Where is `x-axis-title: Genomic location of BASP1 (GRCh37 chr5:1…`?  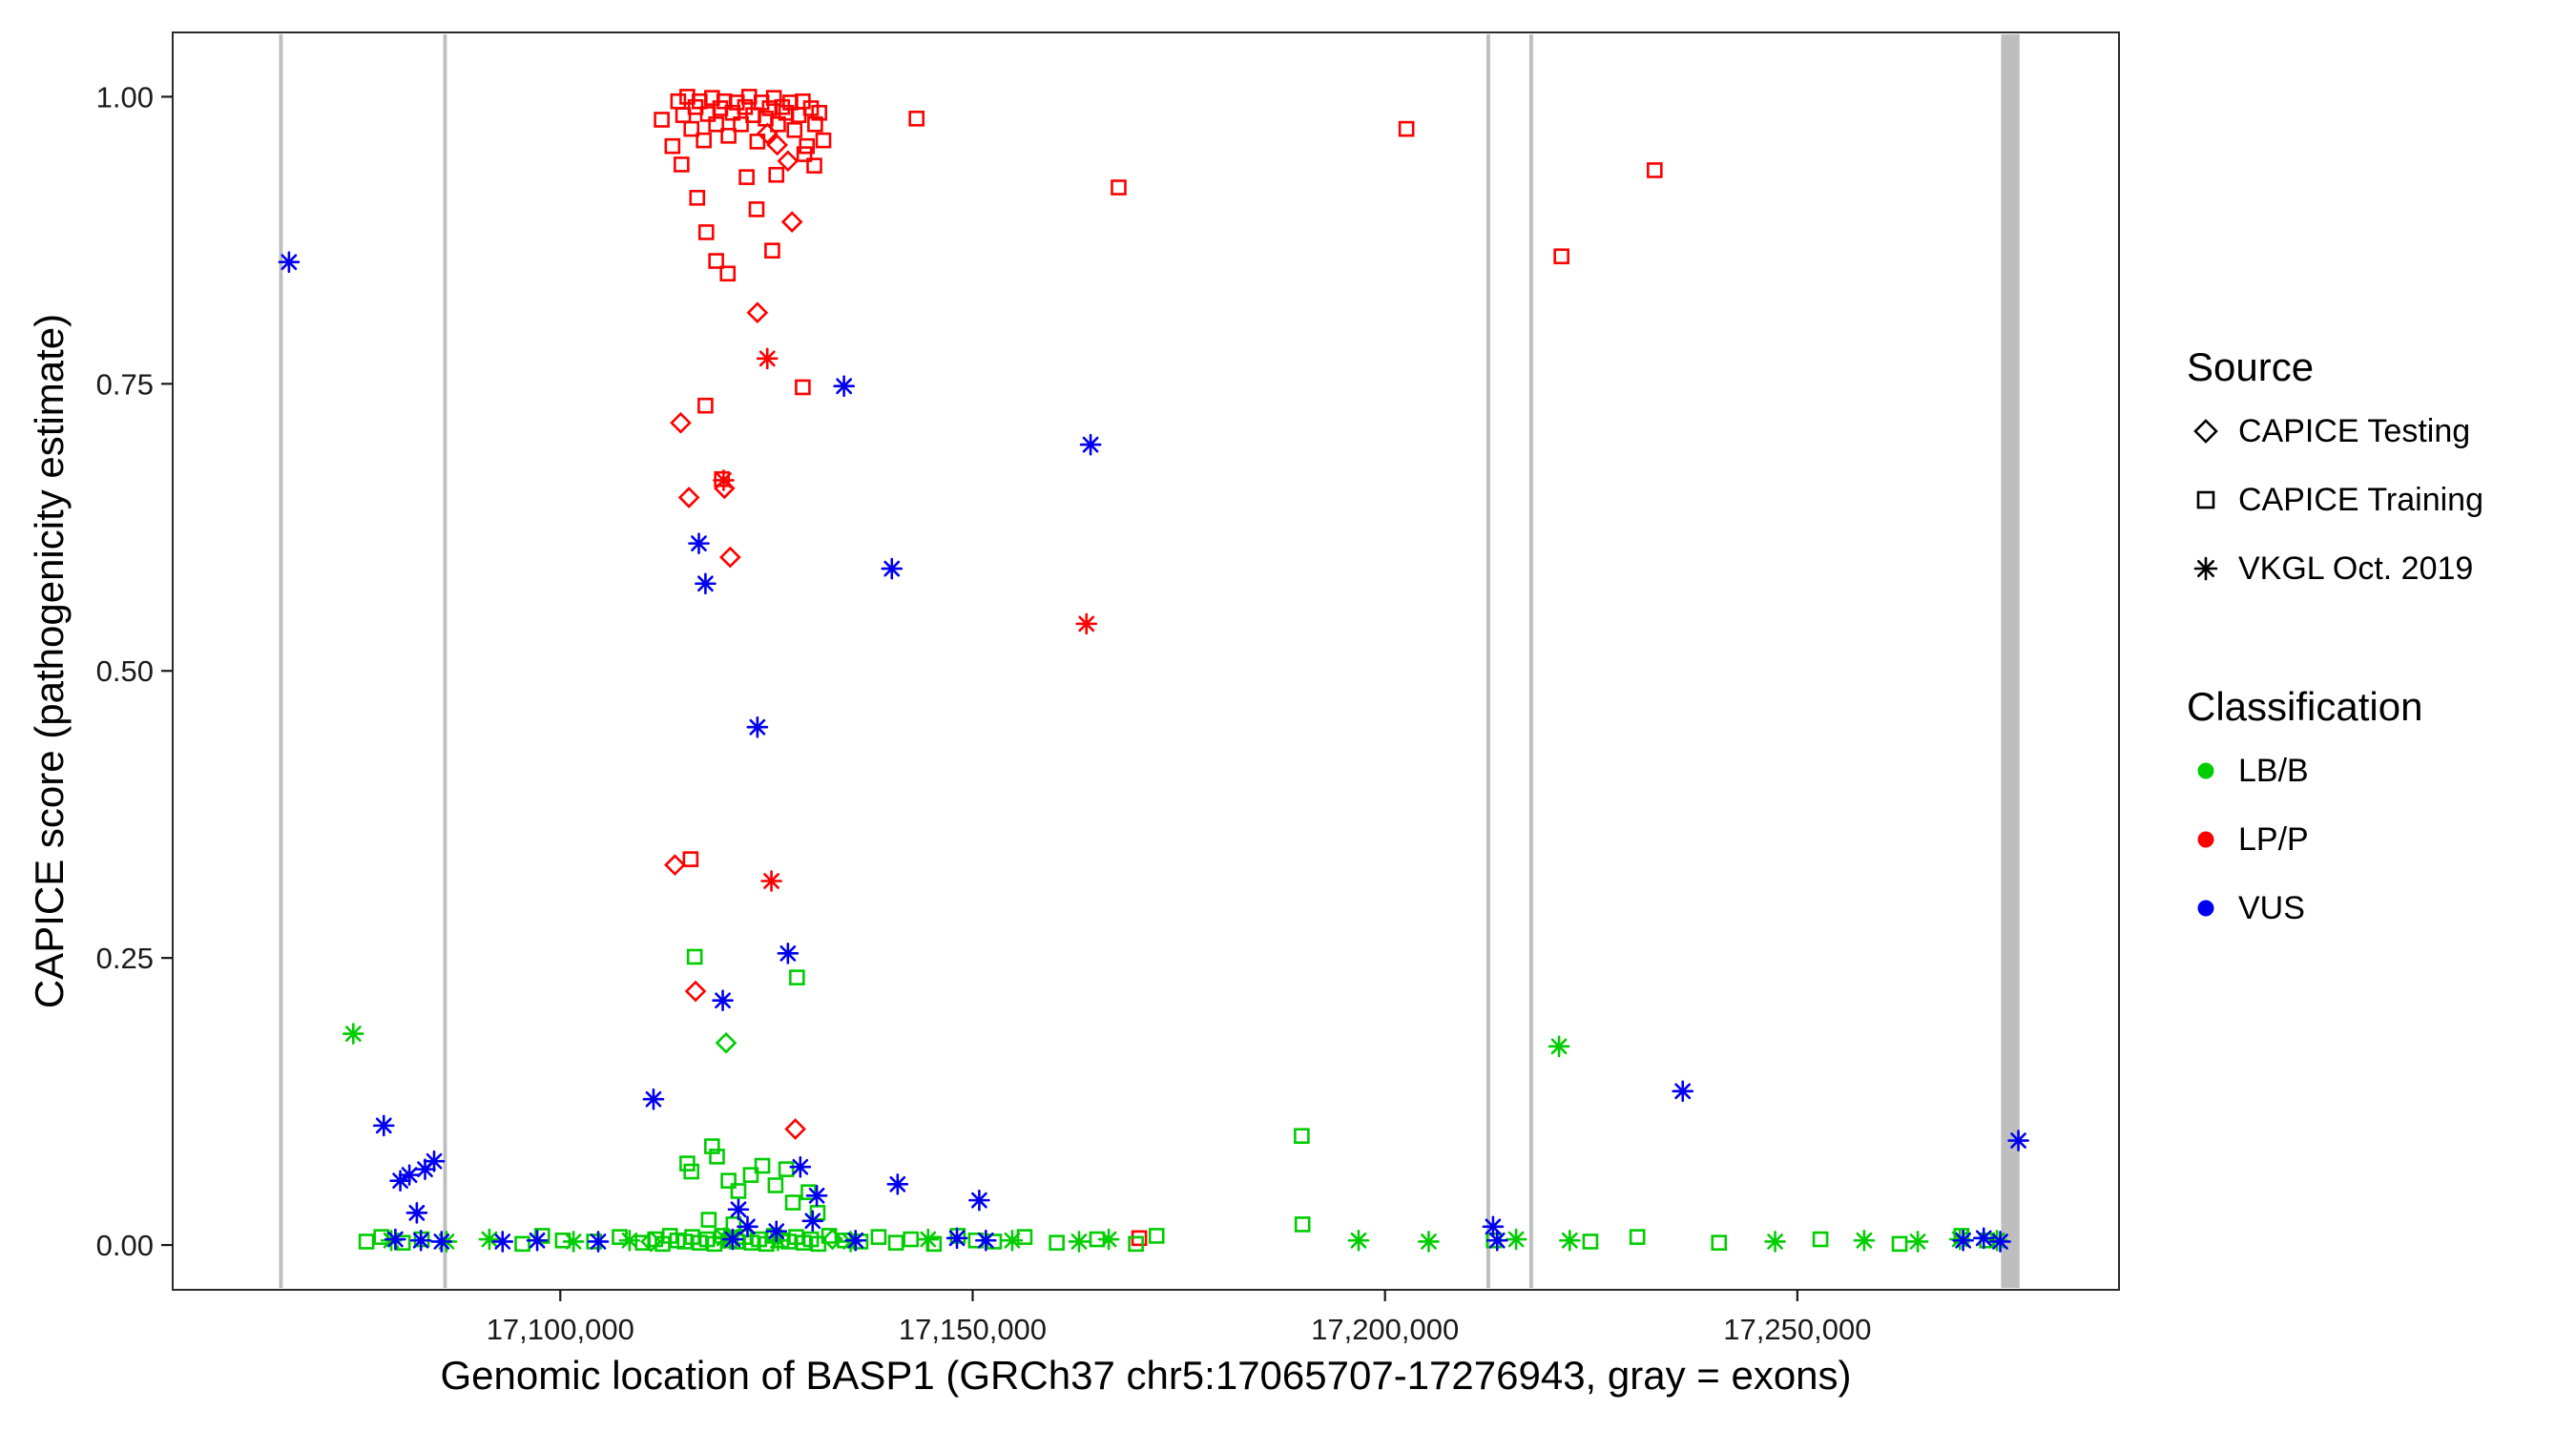 x-axis-title: Genomic location of BASP1 (GRCh37 chr5:1… is located at coordinates (1146, 1375).